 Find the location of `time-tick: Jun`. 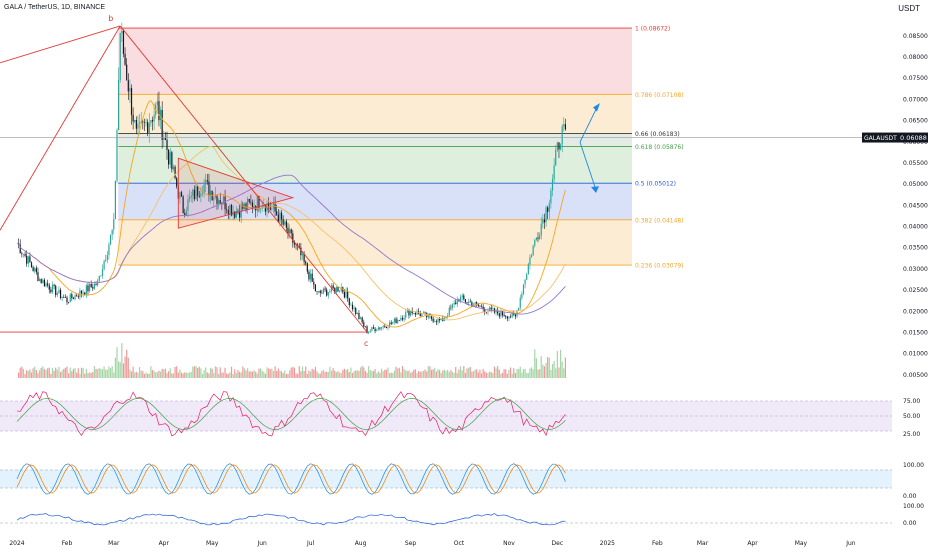

time-tick: Jun is located at coordinates (850, 543).